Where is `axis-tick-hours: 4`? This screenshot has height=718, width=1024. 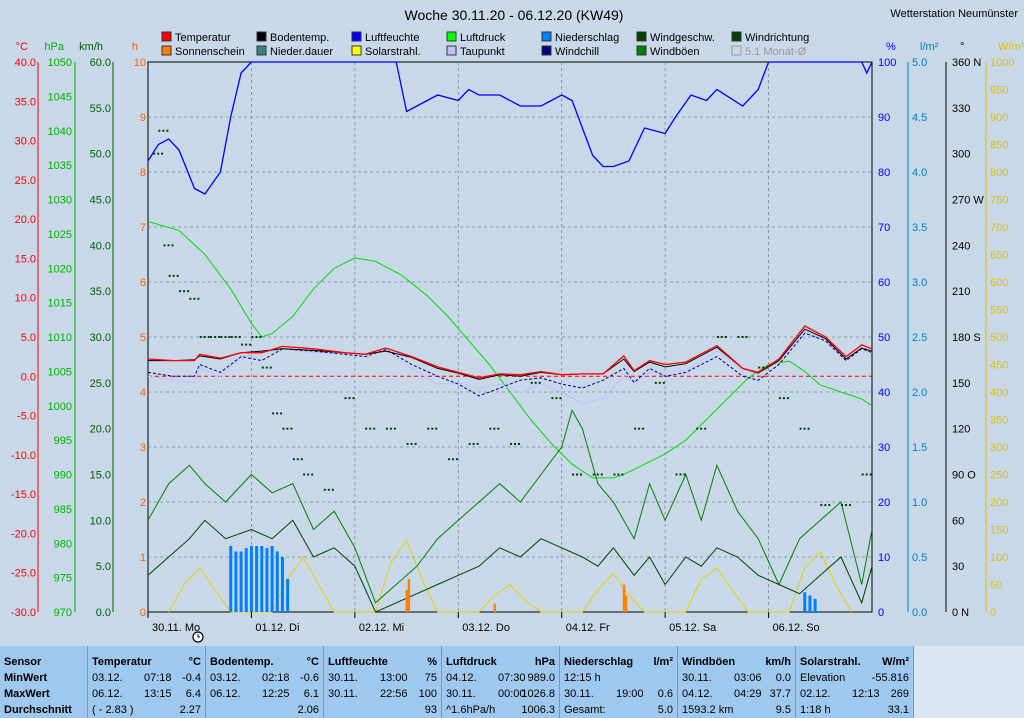 axis-tick-hours: 4 is located at coordinates (143, 393).